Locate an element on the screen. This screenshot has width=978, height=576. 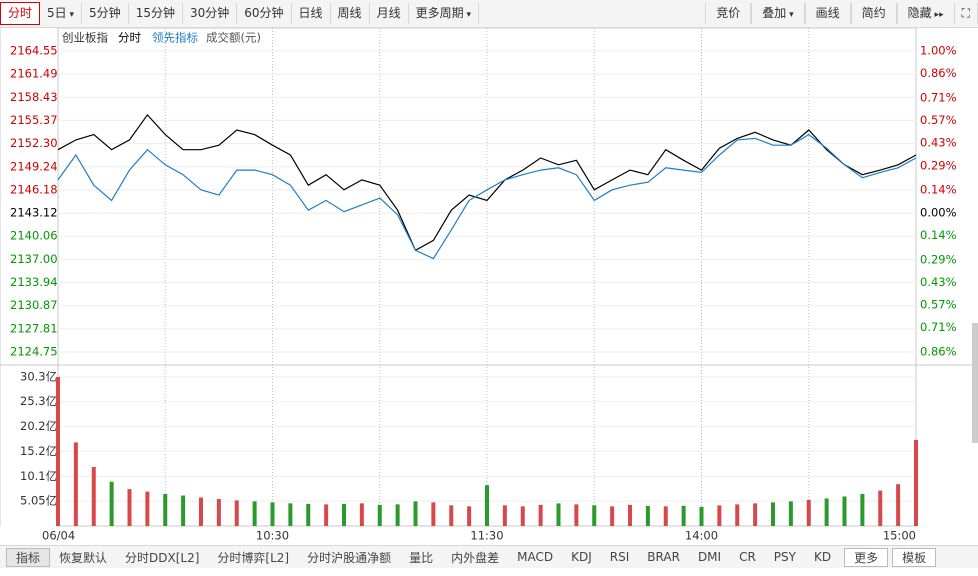
indicator-tab: 内外盘差 is located at coordinates (475, 557).